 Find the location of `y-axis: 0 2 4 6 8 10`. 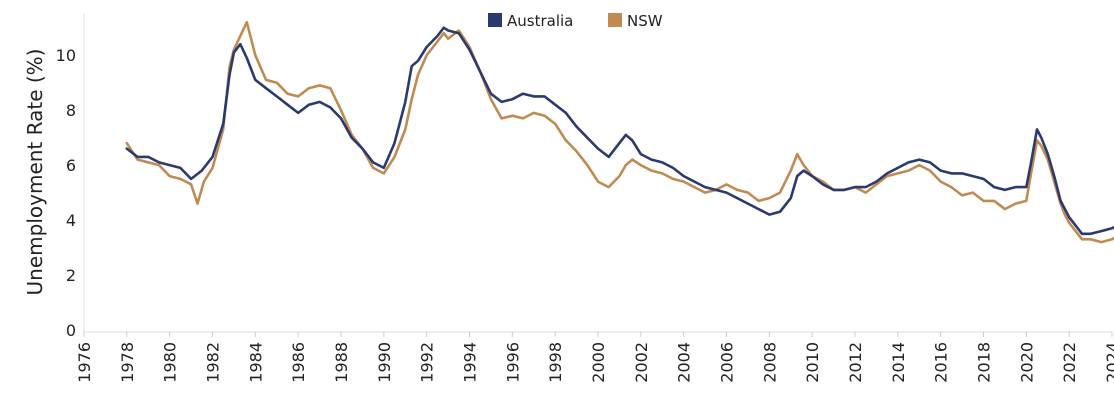

y-axis: 0 2 4 6 8 10 is located at coordinates (70, 177).